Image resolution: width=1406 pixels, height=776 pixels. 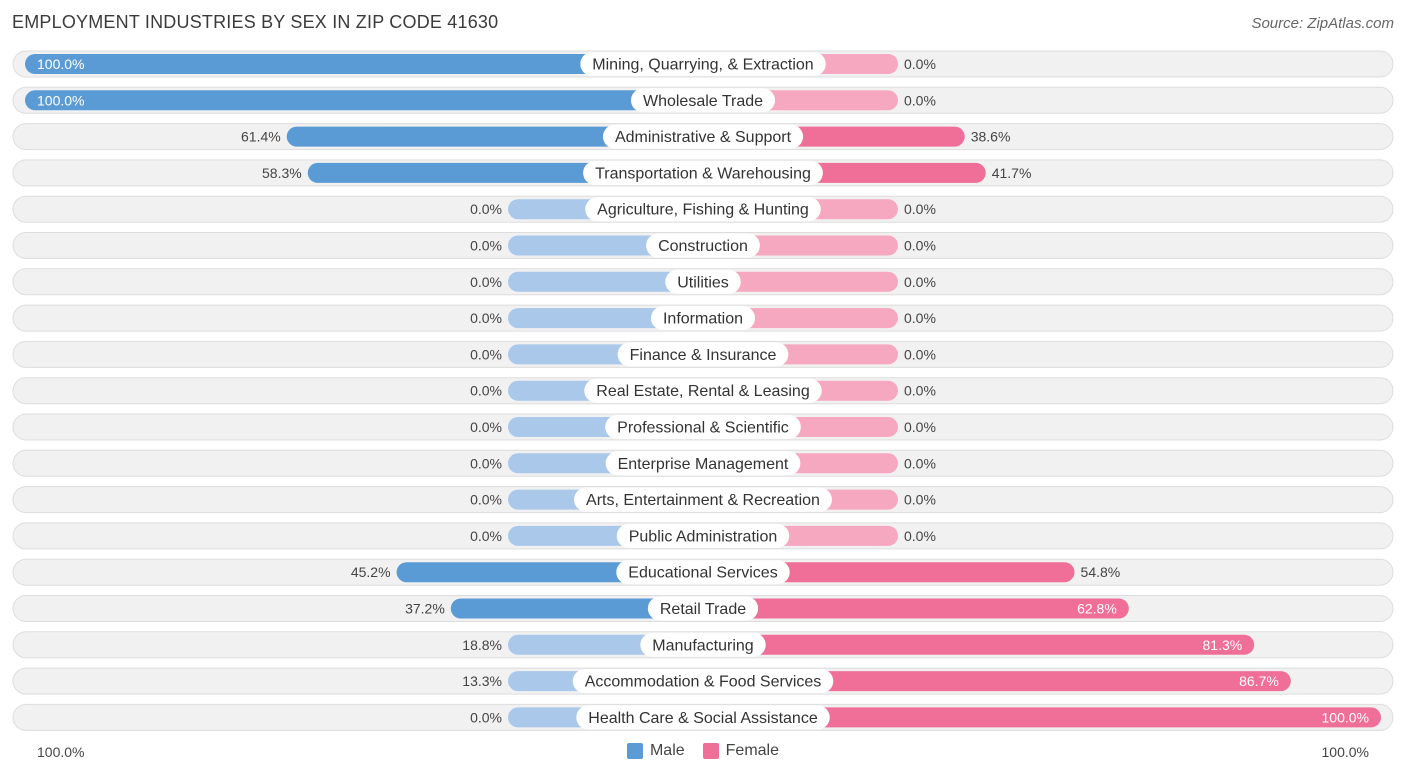 I want to click on male-value-label: 18.8%, so click(x=482, y=645).